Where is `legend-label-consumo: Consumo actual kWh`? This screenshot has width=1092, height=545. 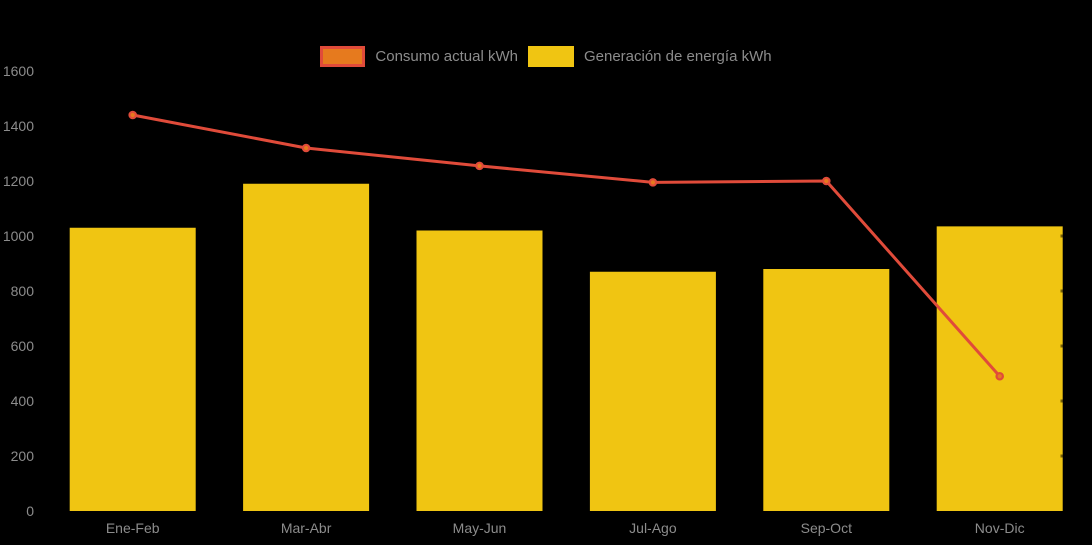
legend-label-consumo: Consumo actual kWh is located at coordinates (446, 56).